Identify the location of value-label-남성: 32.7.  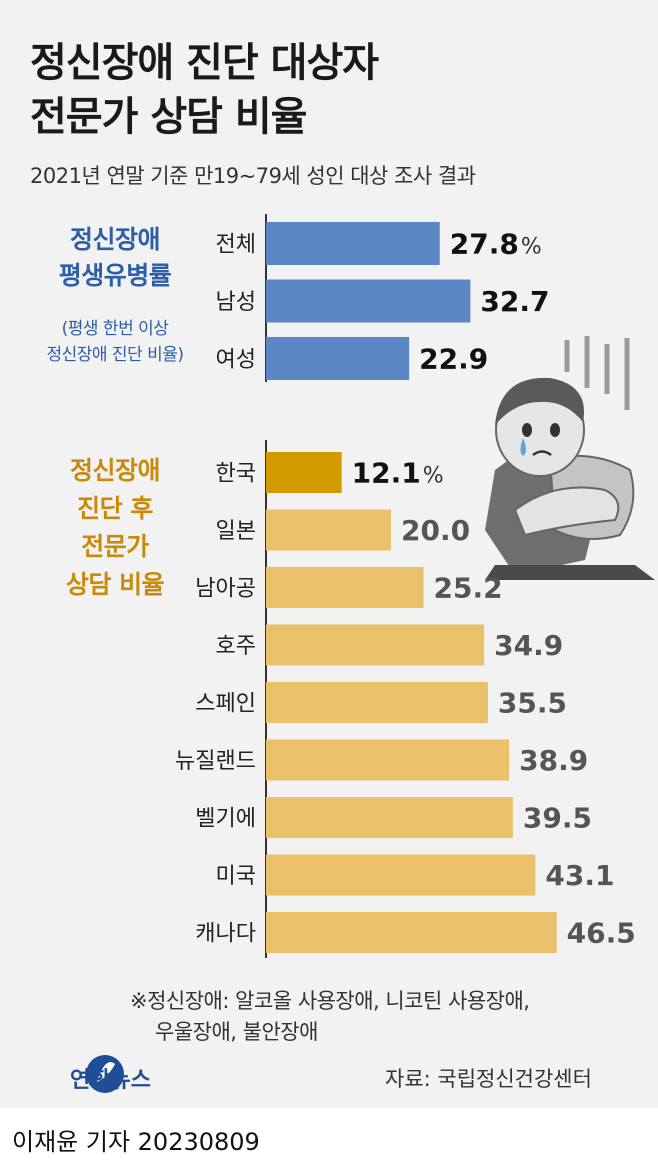
(514, 301).